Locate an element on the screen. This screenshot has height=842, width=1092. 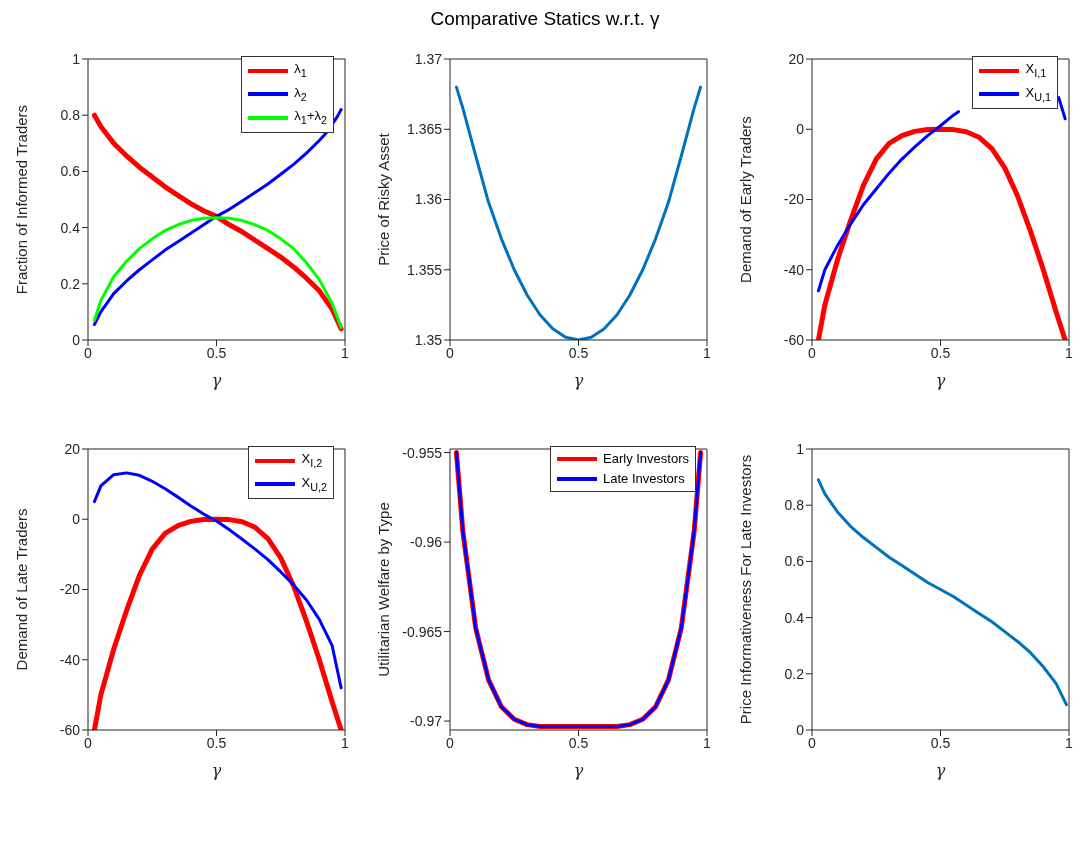
y-tick-label: -0.97 is located at coordinates (426, 721).